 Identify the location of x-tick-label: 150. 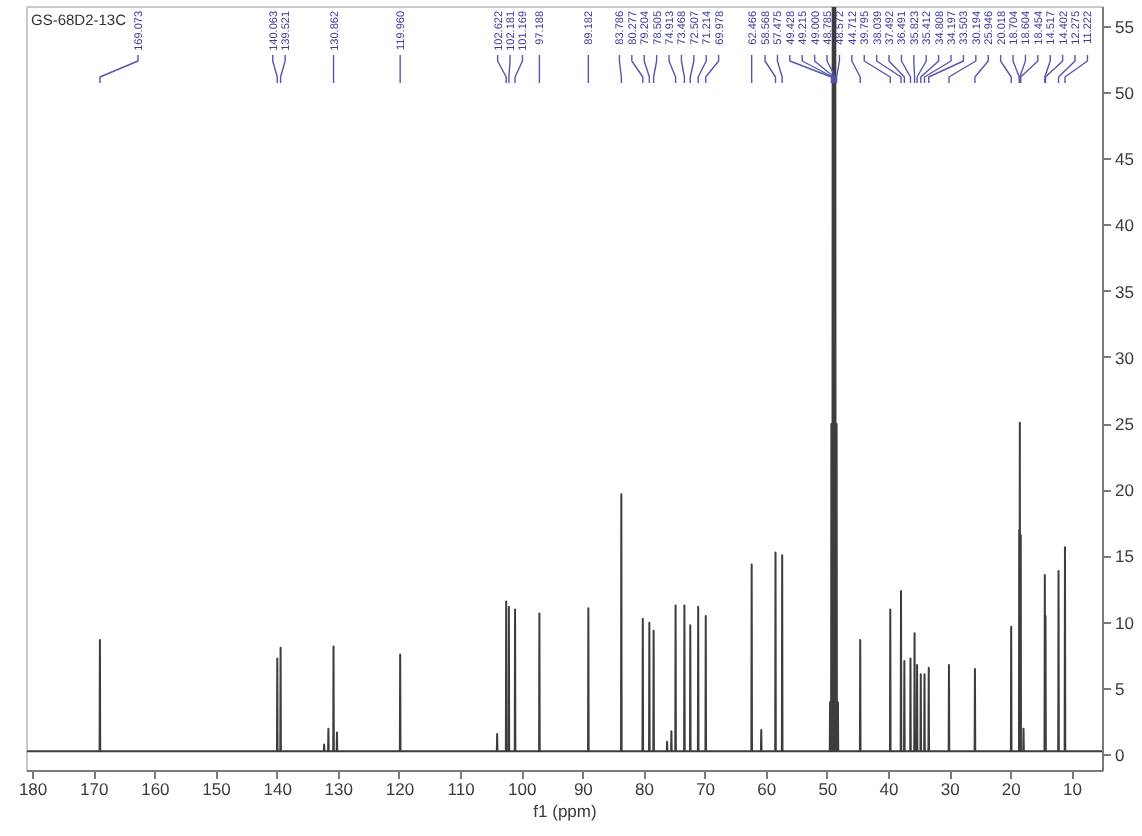
(217, 789).